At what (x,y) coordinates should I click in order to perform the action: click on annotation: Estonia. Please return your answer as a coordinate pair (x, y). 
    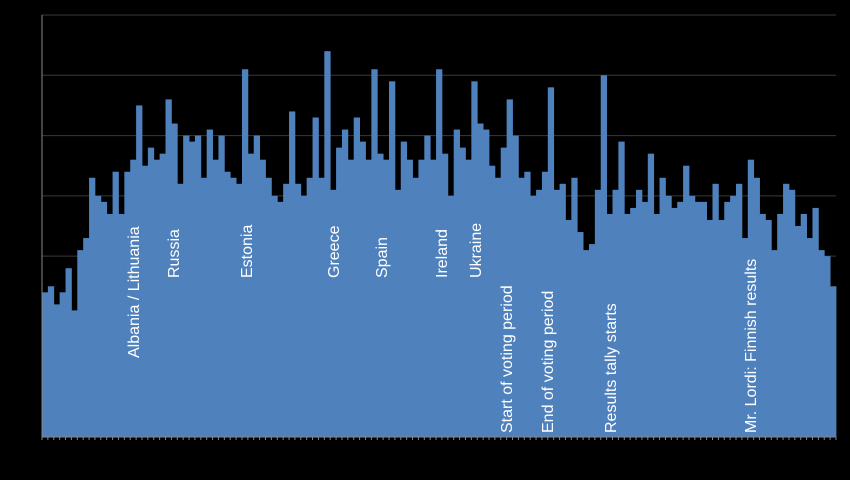
    Looking at the image, I should click on (247, 251).